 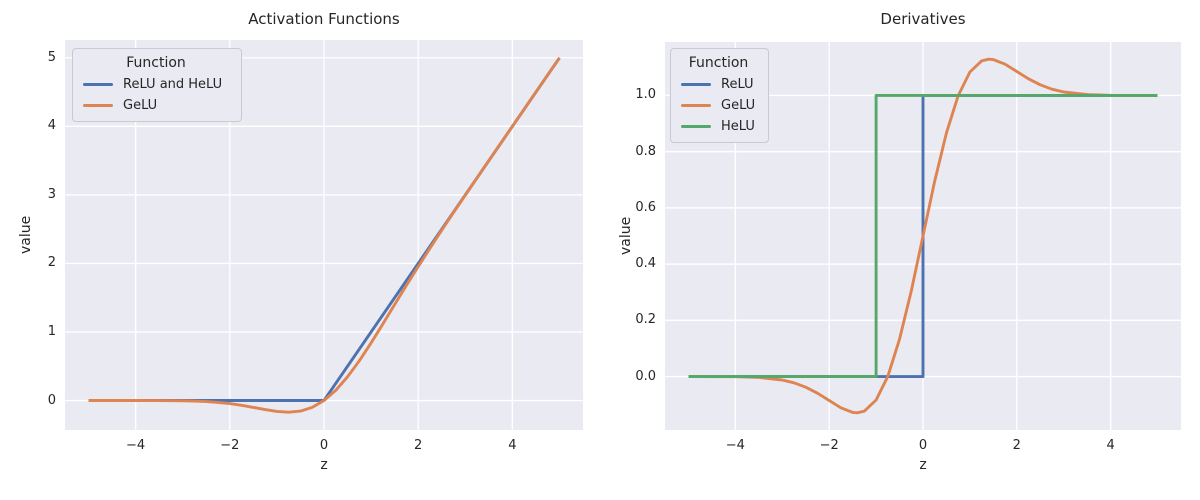 What do you see at coordinates (738, 126) in the screenshot?
I see `legend-entry-label: HeLU` at bounding box center [738, 126].